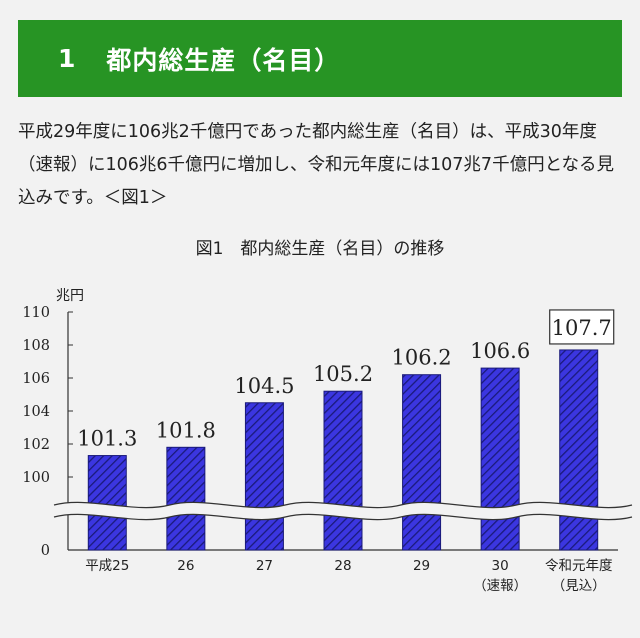 This screenshot has height=638, width=640. I want to click on data-label: 104.5, so click(264, 386).